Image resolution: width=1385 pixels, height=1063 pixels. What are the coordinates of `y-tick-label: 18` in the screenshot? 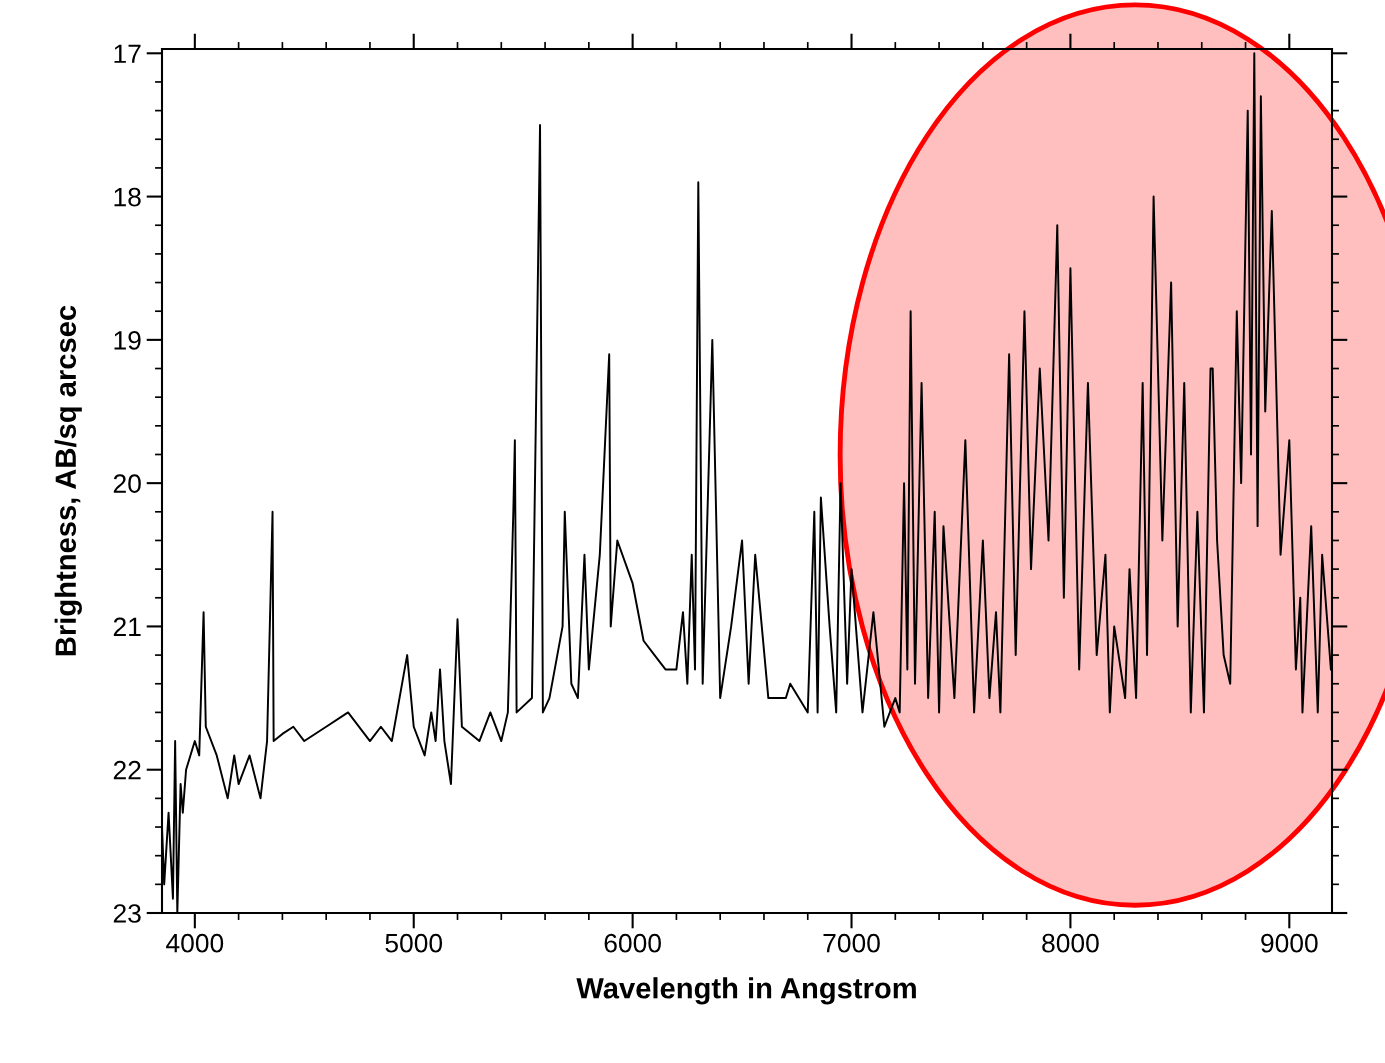 It's located at (127, 197).